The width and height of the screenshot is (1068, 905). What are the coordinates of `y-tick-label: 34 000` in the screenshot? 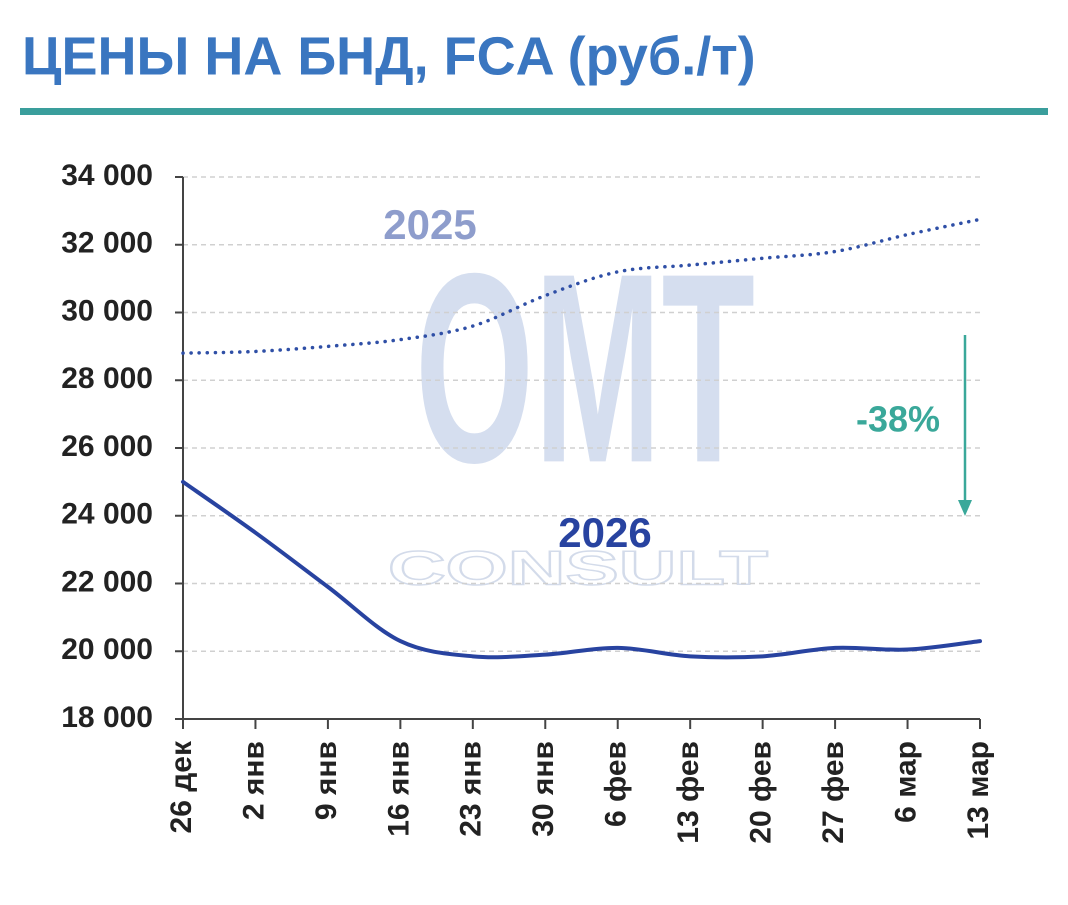 It's located at (107, 175).